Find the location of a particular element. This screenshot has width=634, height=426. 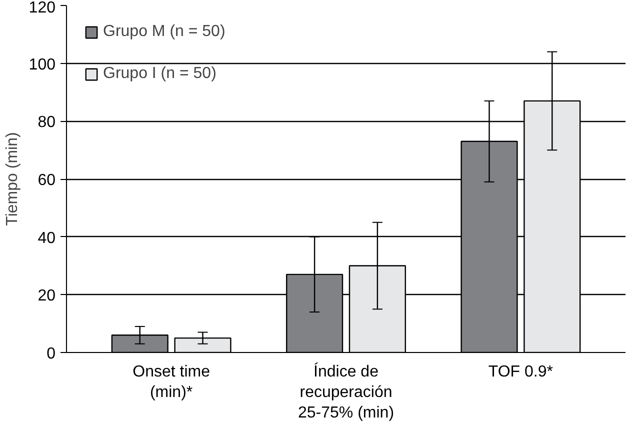

y-tick-label: 0 is located at coordinates (51, 354).